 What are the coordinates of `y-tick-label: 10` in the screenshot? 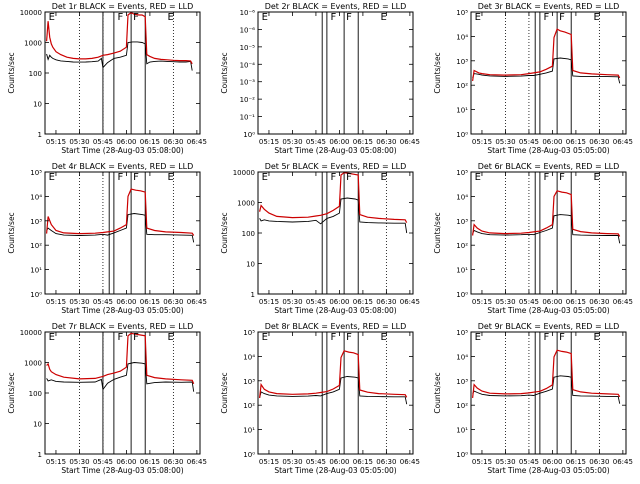 It's located at (37, 105).